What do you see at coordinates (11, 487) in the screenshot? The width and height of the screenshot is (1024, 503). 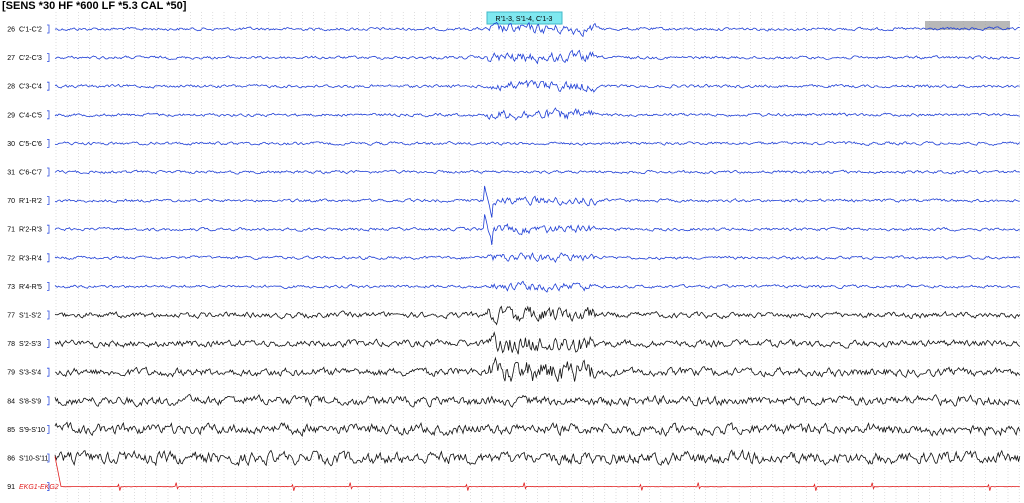 I see `channel-number: 91` at bounding box center [11, 487].